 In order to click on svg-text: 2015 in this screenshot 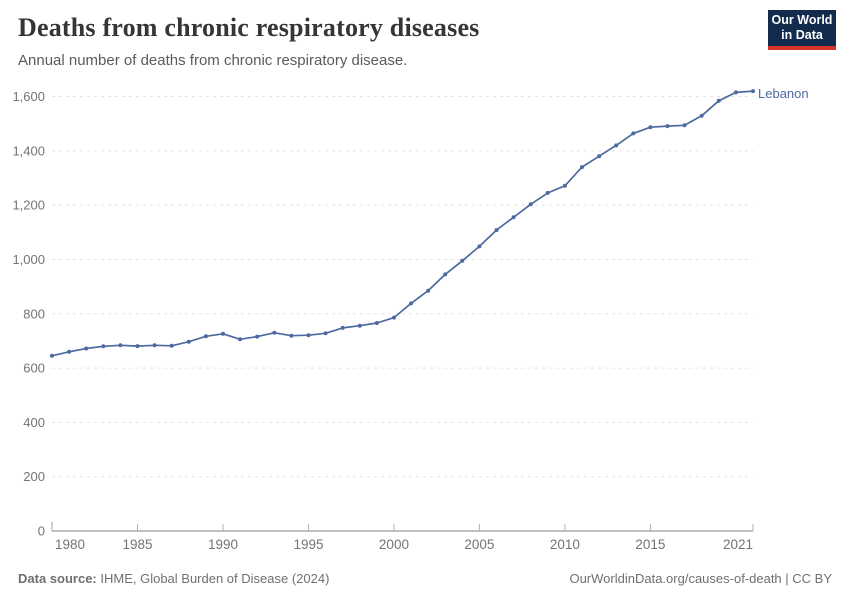, I will do `click(650, 544)`.